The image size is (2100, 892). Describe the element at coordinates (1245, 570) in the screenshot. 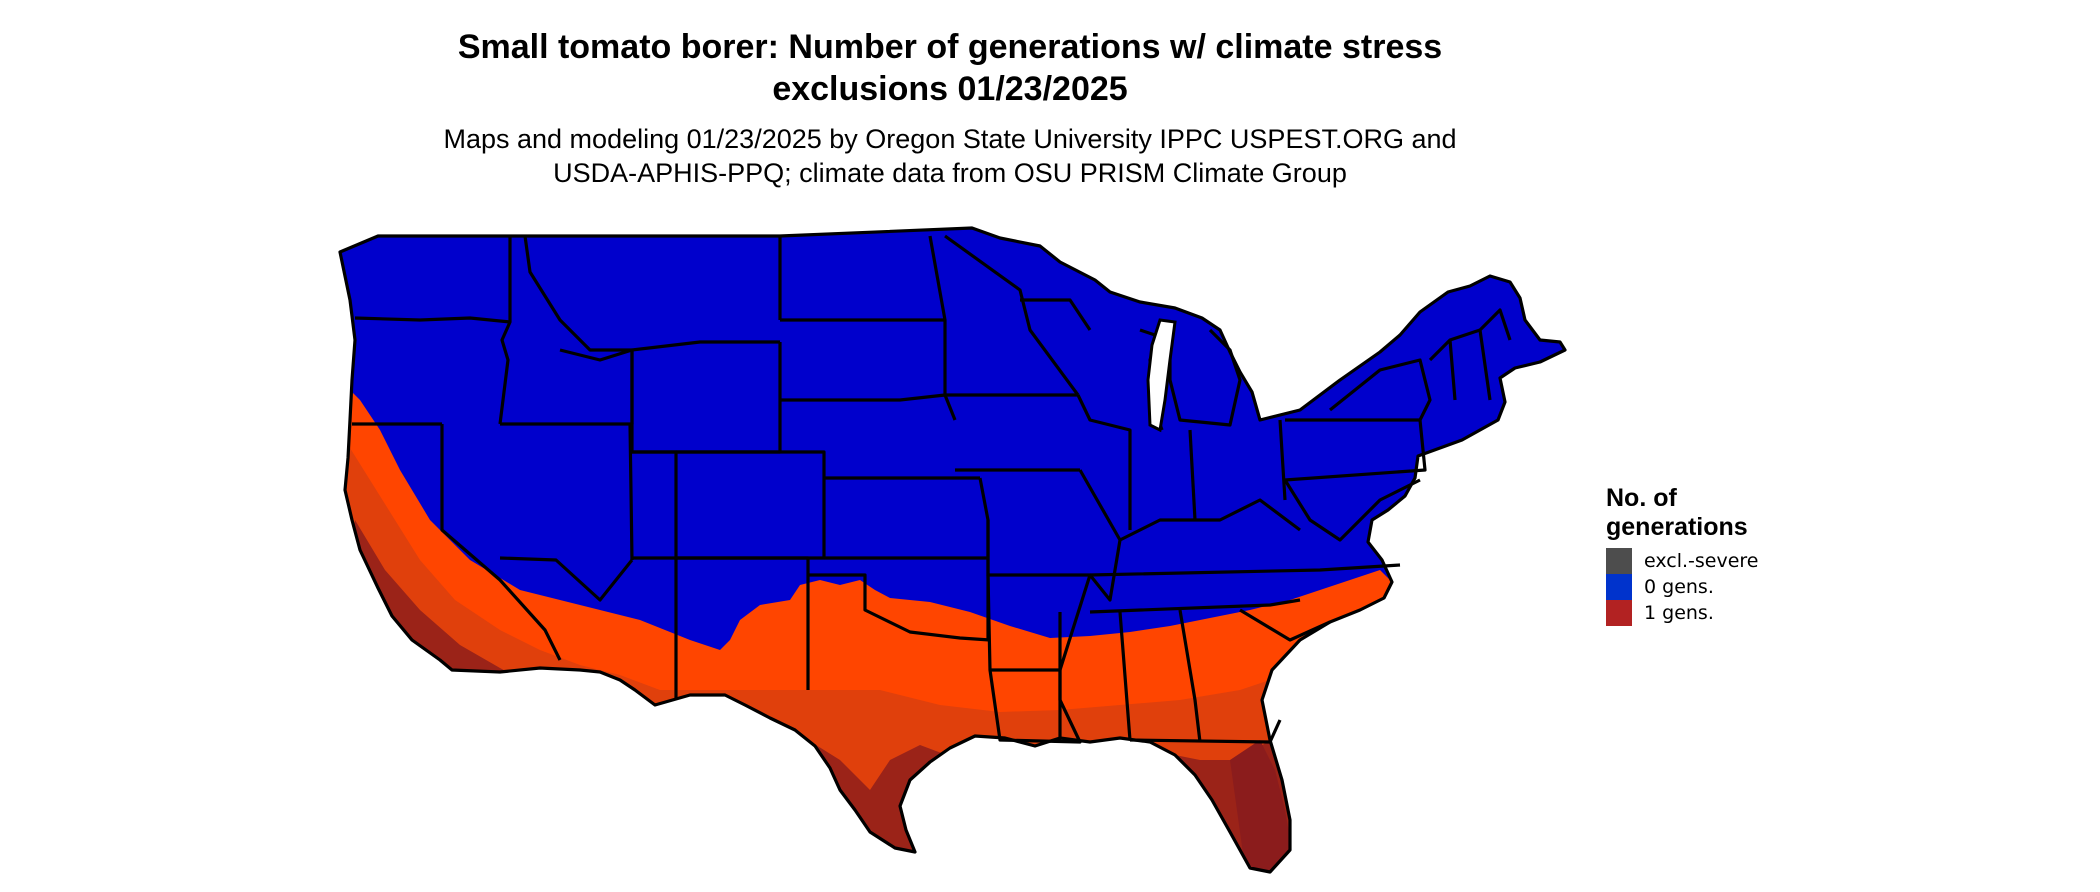

I see `tn-ky-border` at that location.